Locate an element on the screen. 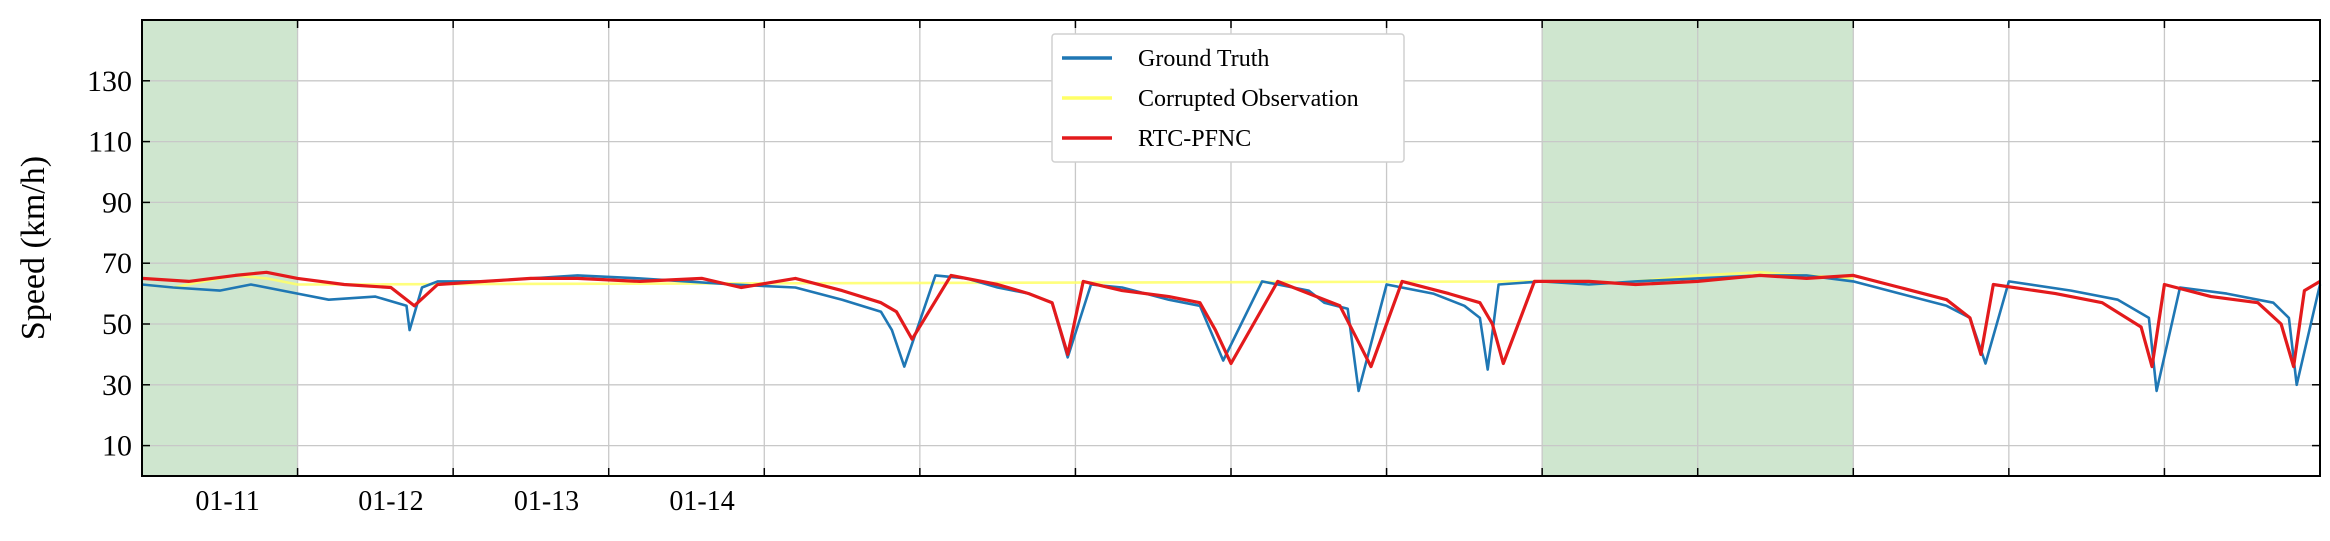 This screenshot has height=541, width=2330. x-tick-label-3: 01-14 is located at coordinates (701, 501).